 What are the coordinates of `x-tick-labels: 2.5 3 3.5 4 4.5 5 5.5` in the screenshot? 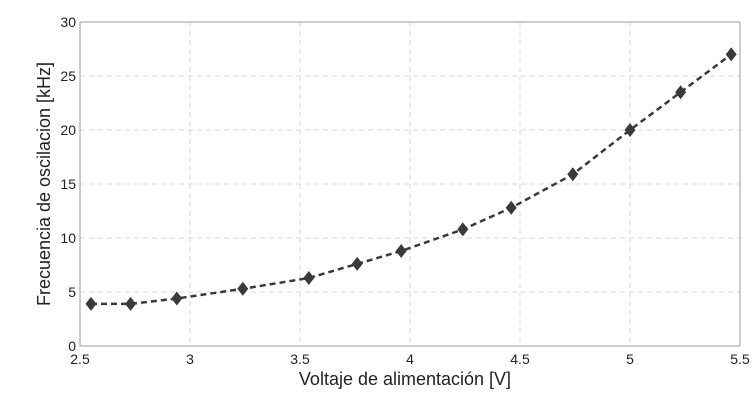 It's located at (410, 359).